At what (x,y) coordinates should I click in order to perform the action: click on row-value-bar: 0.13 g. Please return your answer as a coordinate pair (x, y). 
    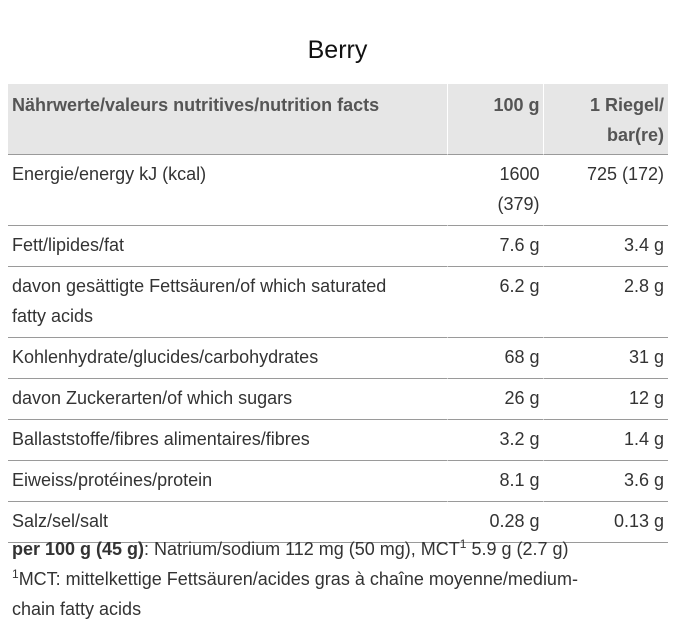
    Looking at the image, I should click on (606, 522).